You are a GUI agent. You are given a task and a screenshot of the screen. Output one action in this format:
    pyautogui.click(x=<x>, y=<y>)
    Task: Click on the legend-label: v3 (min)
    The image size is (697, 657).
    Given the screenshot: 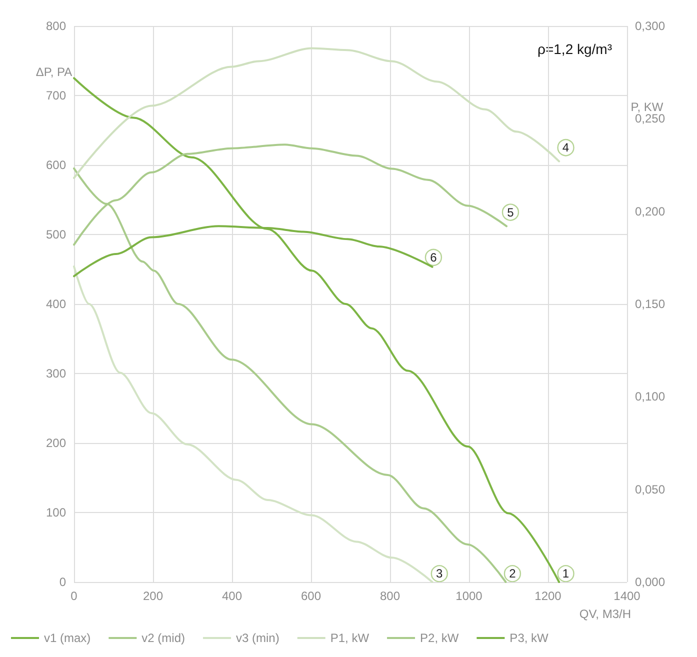 What is the action you would take?
    pyautogui.click(x=258, y=638)
    